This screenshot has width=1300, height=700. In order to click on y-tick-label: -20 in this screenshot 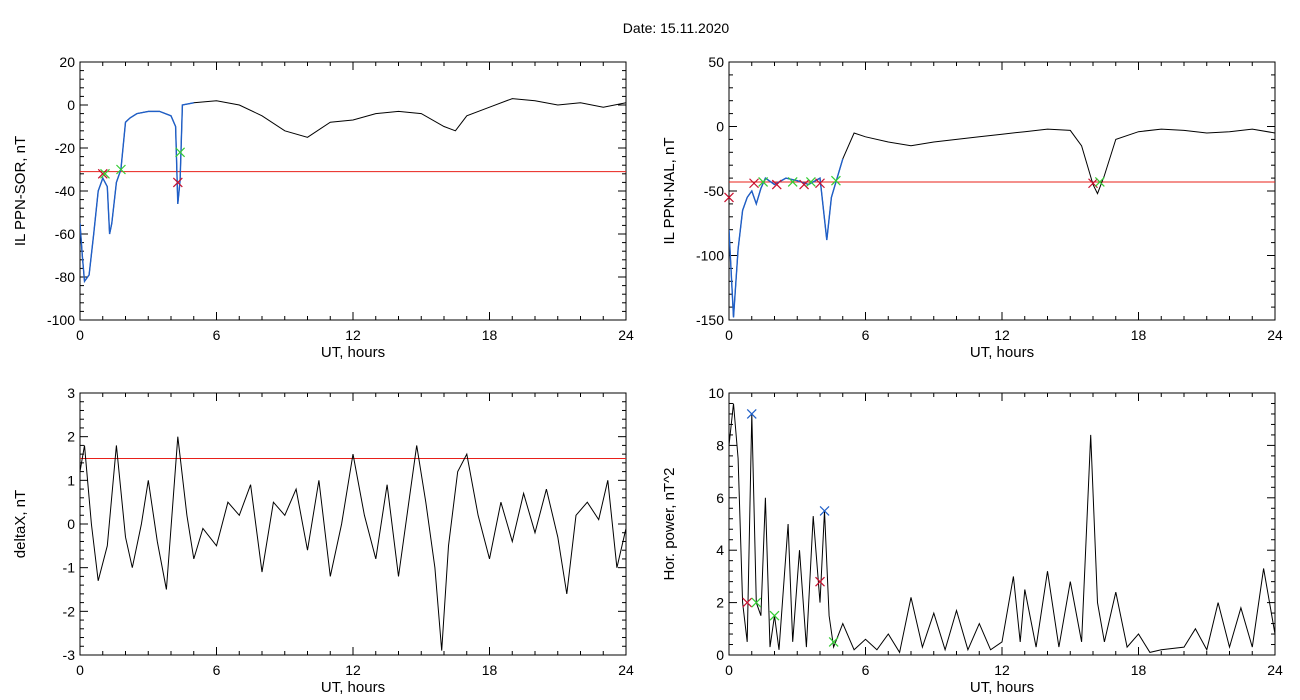, I will do `click(65, 148)`.